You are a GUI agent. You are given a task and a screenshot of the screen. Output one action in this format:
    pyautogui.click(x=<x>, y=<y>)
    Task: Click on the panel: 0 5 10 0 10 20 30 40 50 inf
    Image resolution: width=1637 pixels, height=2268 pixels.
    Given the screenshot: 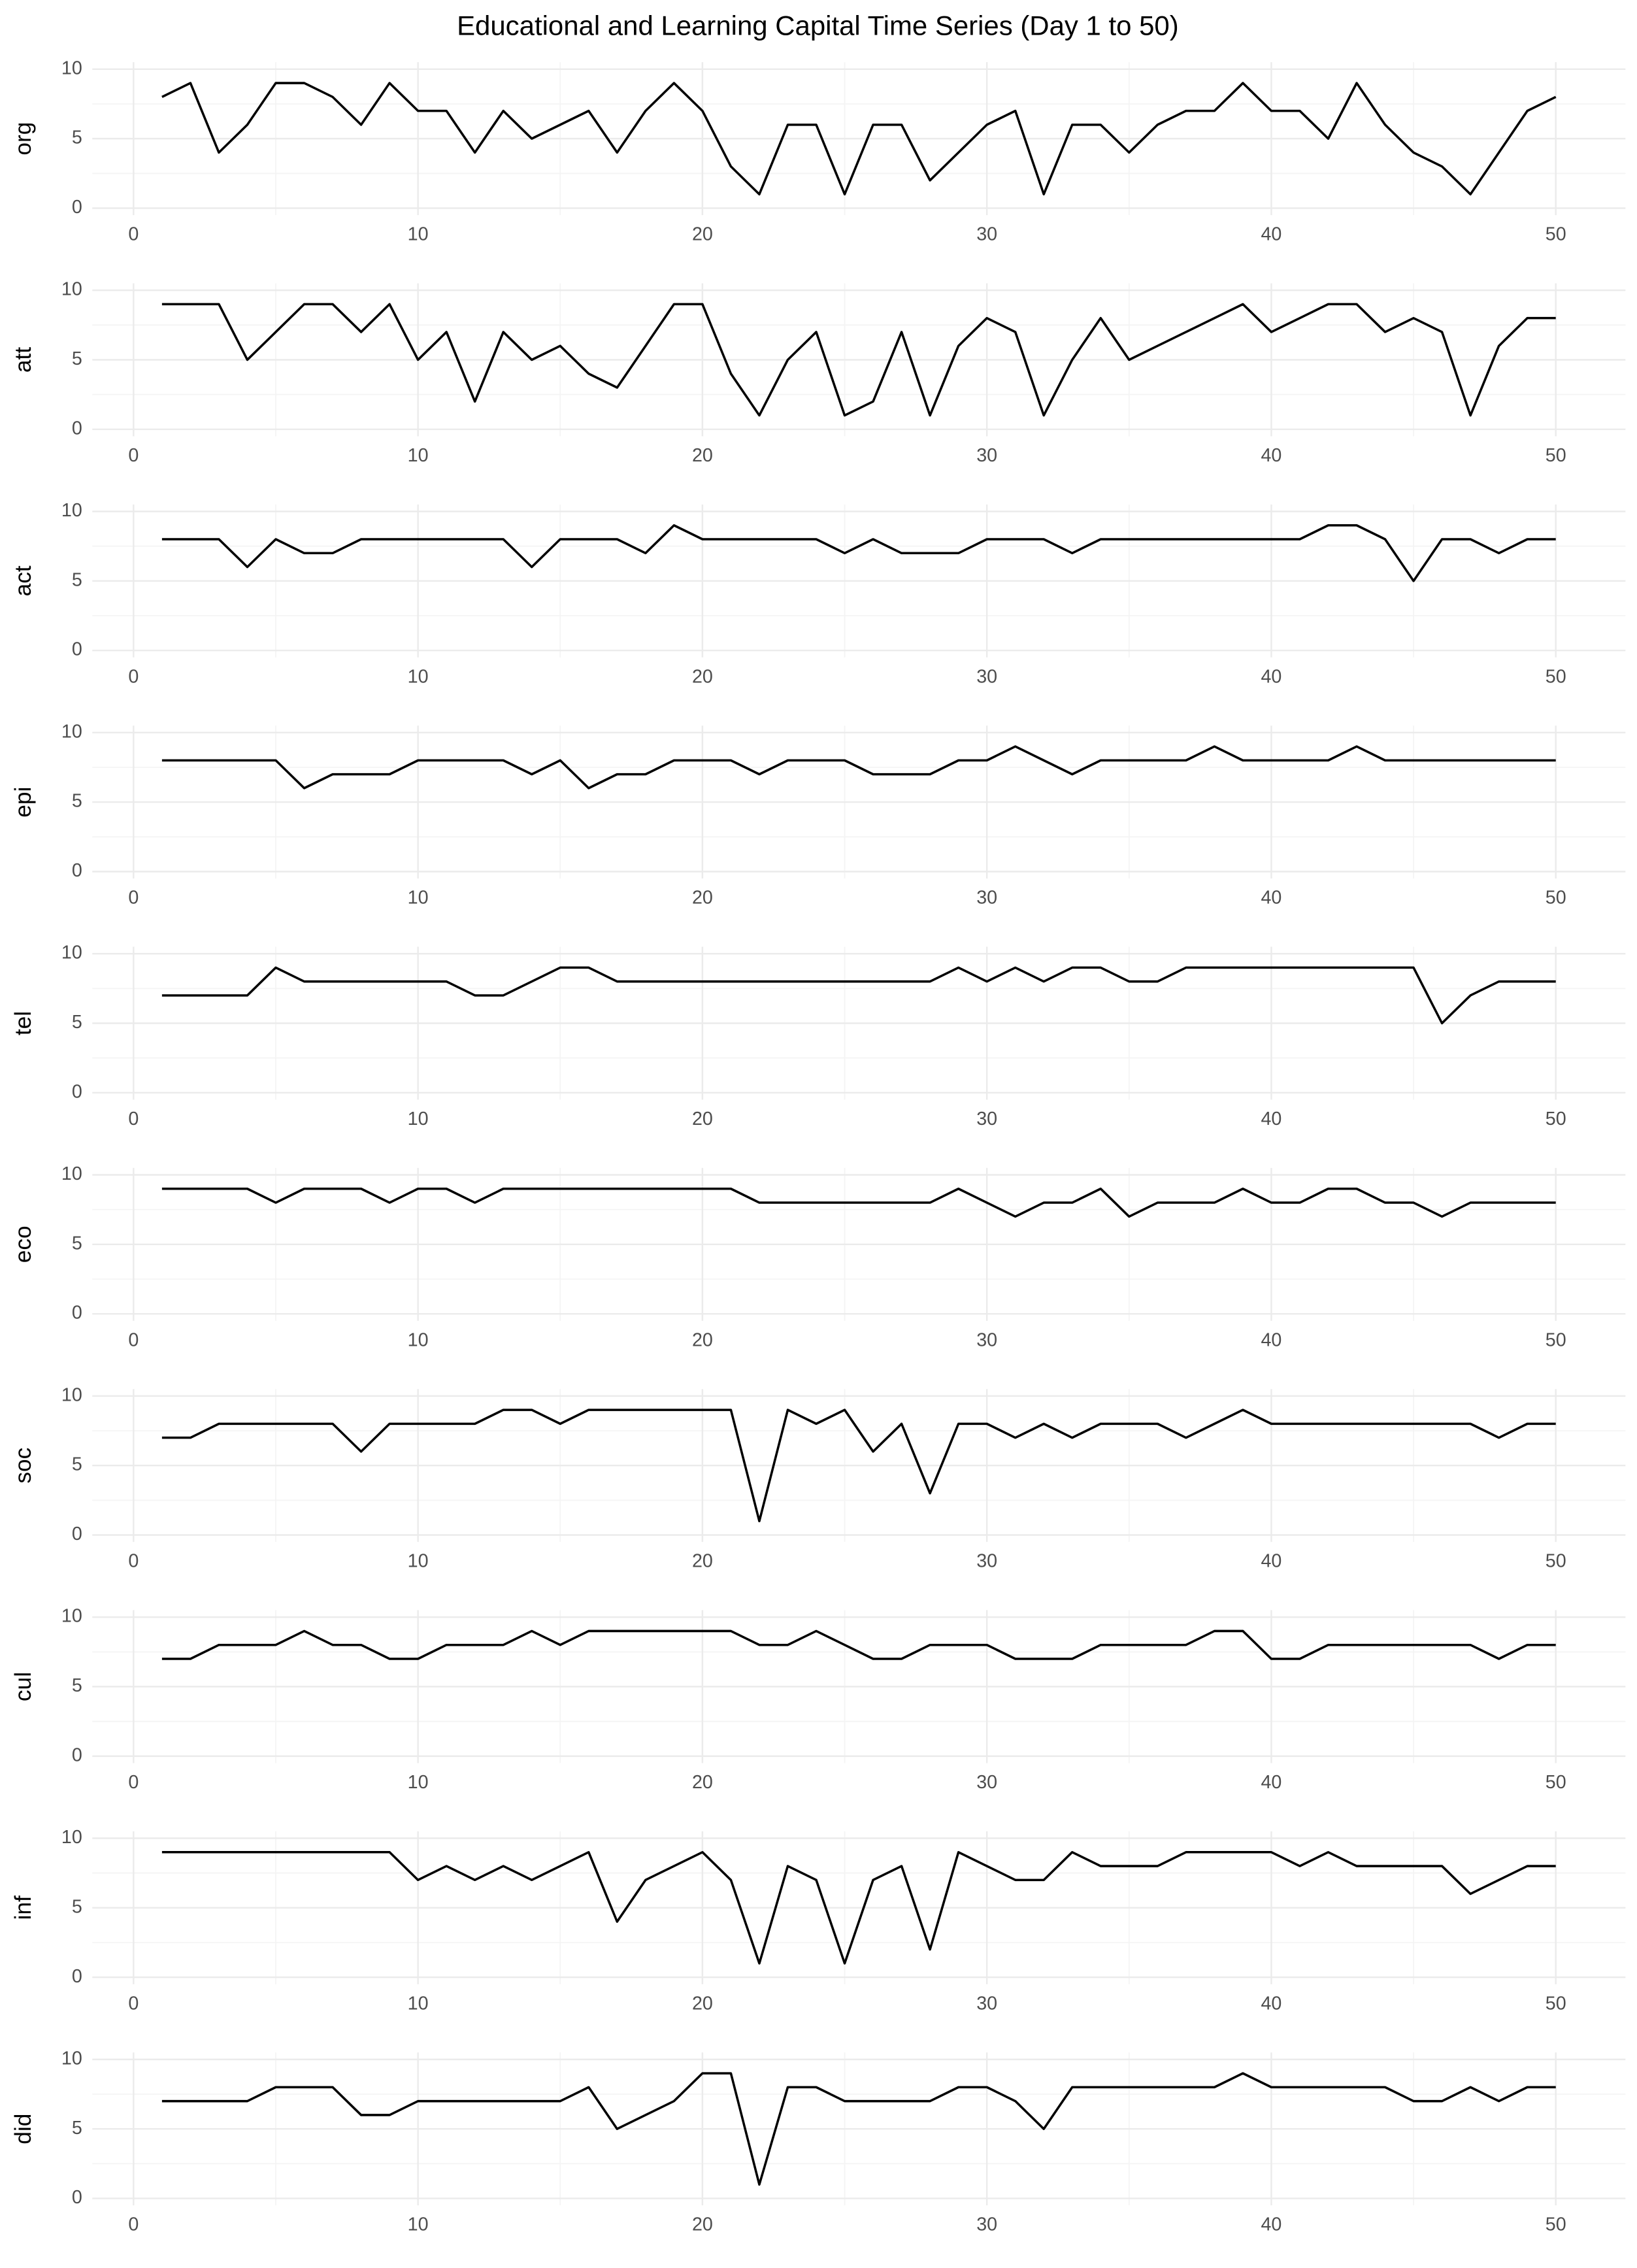 What is the action you would take?
    pyautogui.click(x=818, y=1920)
    